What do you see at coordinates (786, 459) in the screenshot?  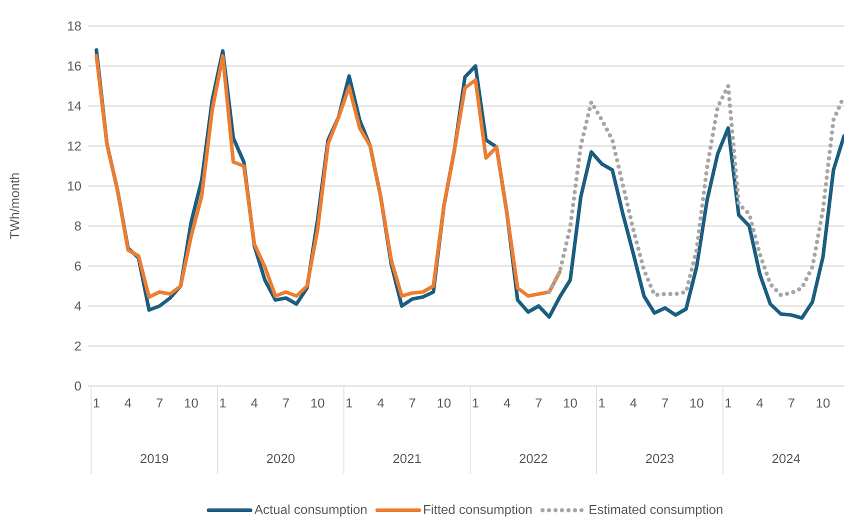 I see `text: 2024` at bounding box center [786, 459].